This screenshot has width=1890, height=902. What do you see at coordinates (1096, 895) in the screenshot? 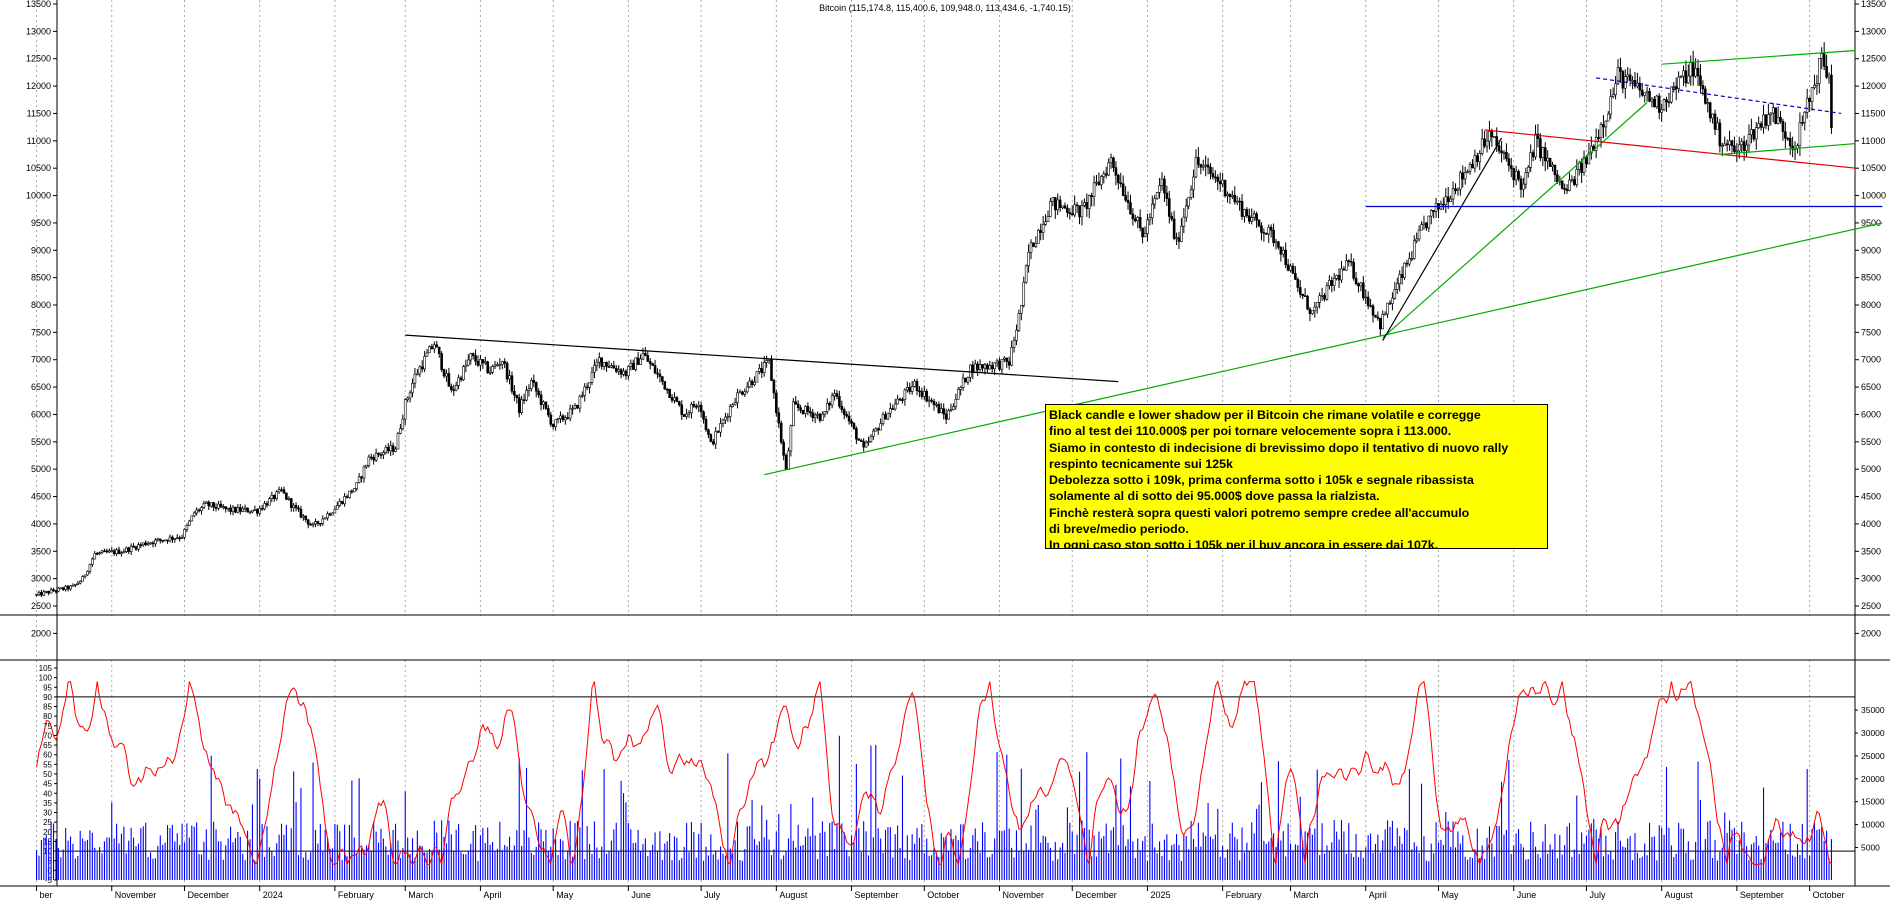
I see `x-tick-label: December` at bounding box center [1096, 895].